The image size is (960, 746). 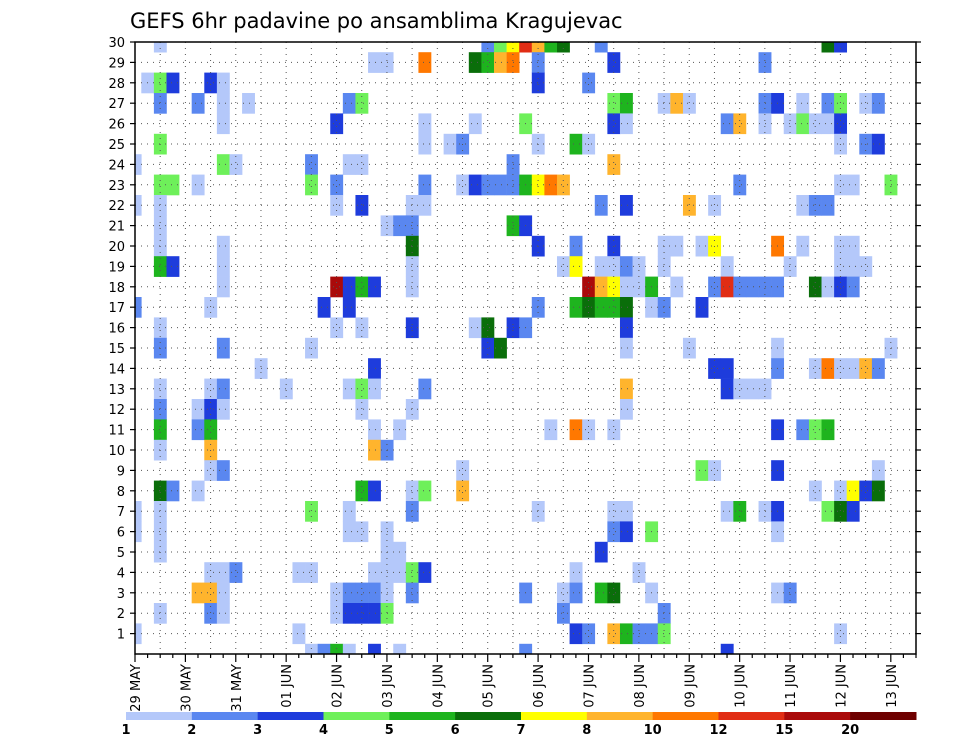 What do you see at coordinates (586, 730) in the screenshot?
I see `colorbar-label: 8` at bounding box center [586, 730].